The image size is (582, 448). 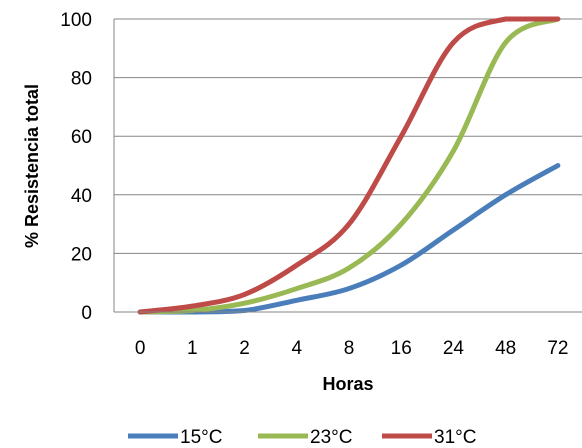 What do you see at coordinates (302, 437) in the screenshot?
I see `legend: 15°C 23°C 31°C` at bounding box center [302, 437].